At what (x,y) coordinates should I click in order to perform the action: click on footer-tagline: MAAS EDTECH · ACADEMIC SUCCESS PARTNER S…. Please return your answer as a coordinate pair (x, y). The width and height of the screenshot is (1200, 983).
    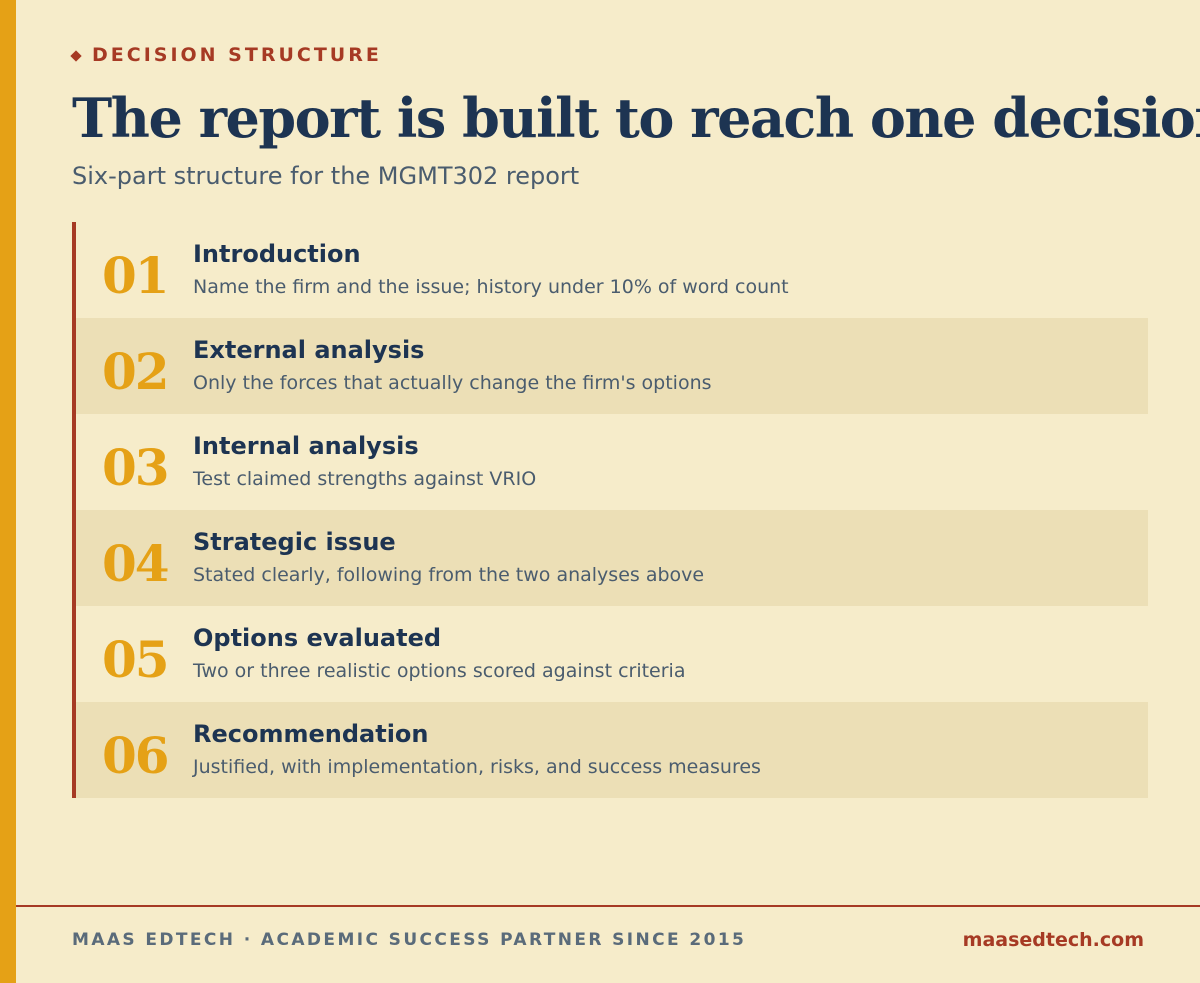
    Looking at the image, I should click on (409, 940).